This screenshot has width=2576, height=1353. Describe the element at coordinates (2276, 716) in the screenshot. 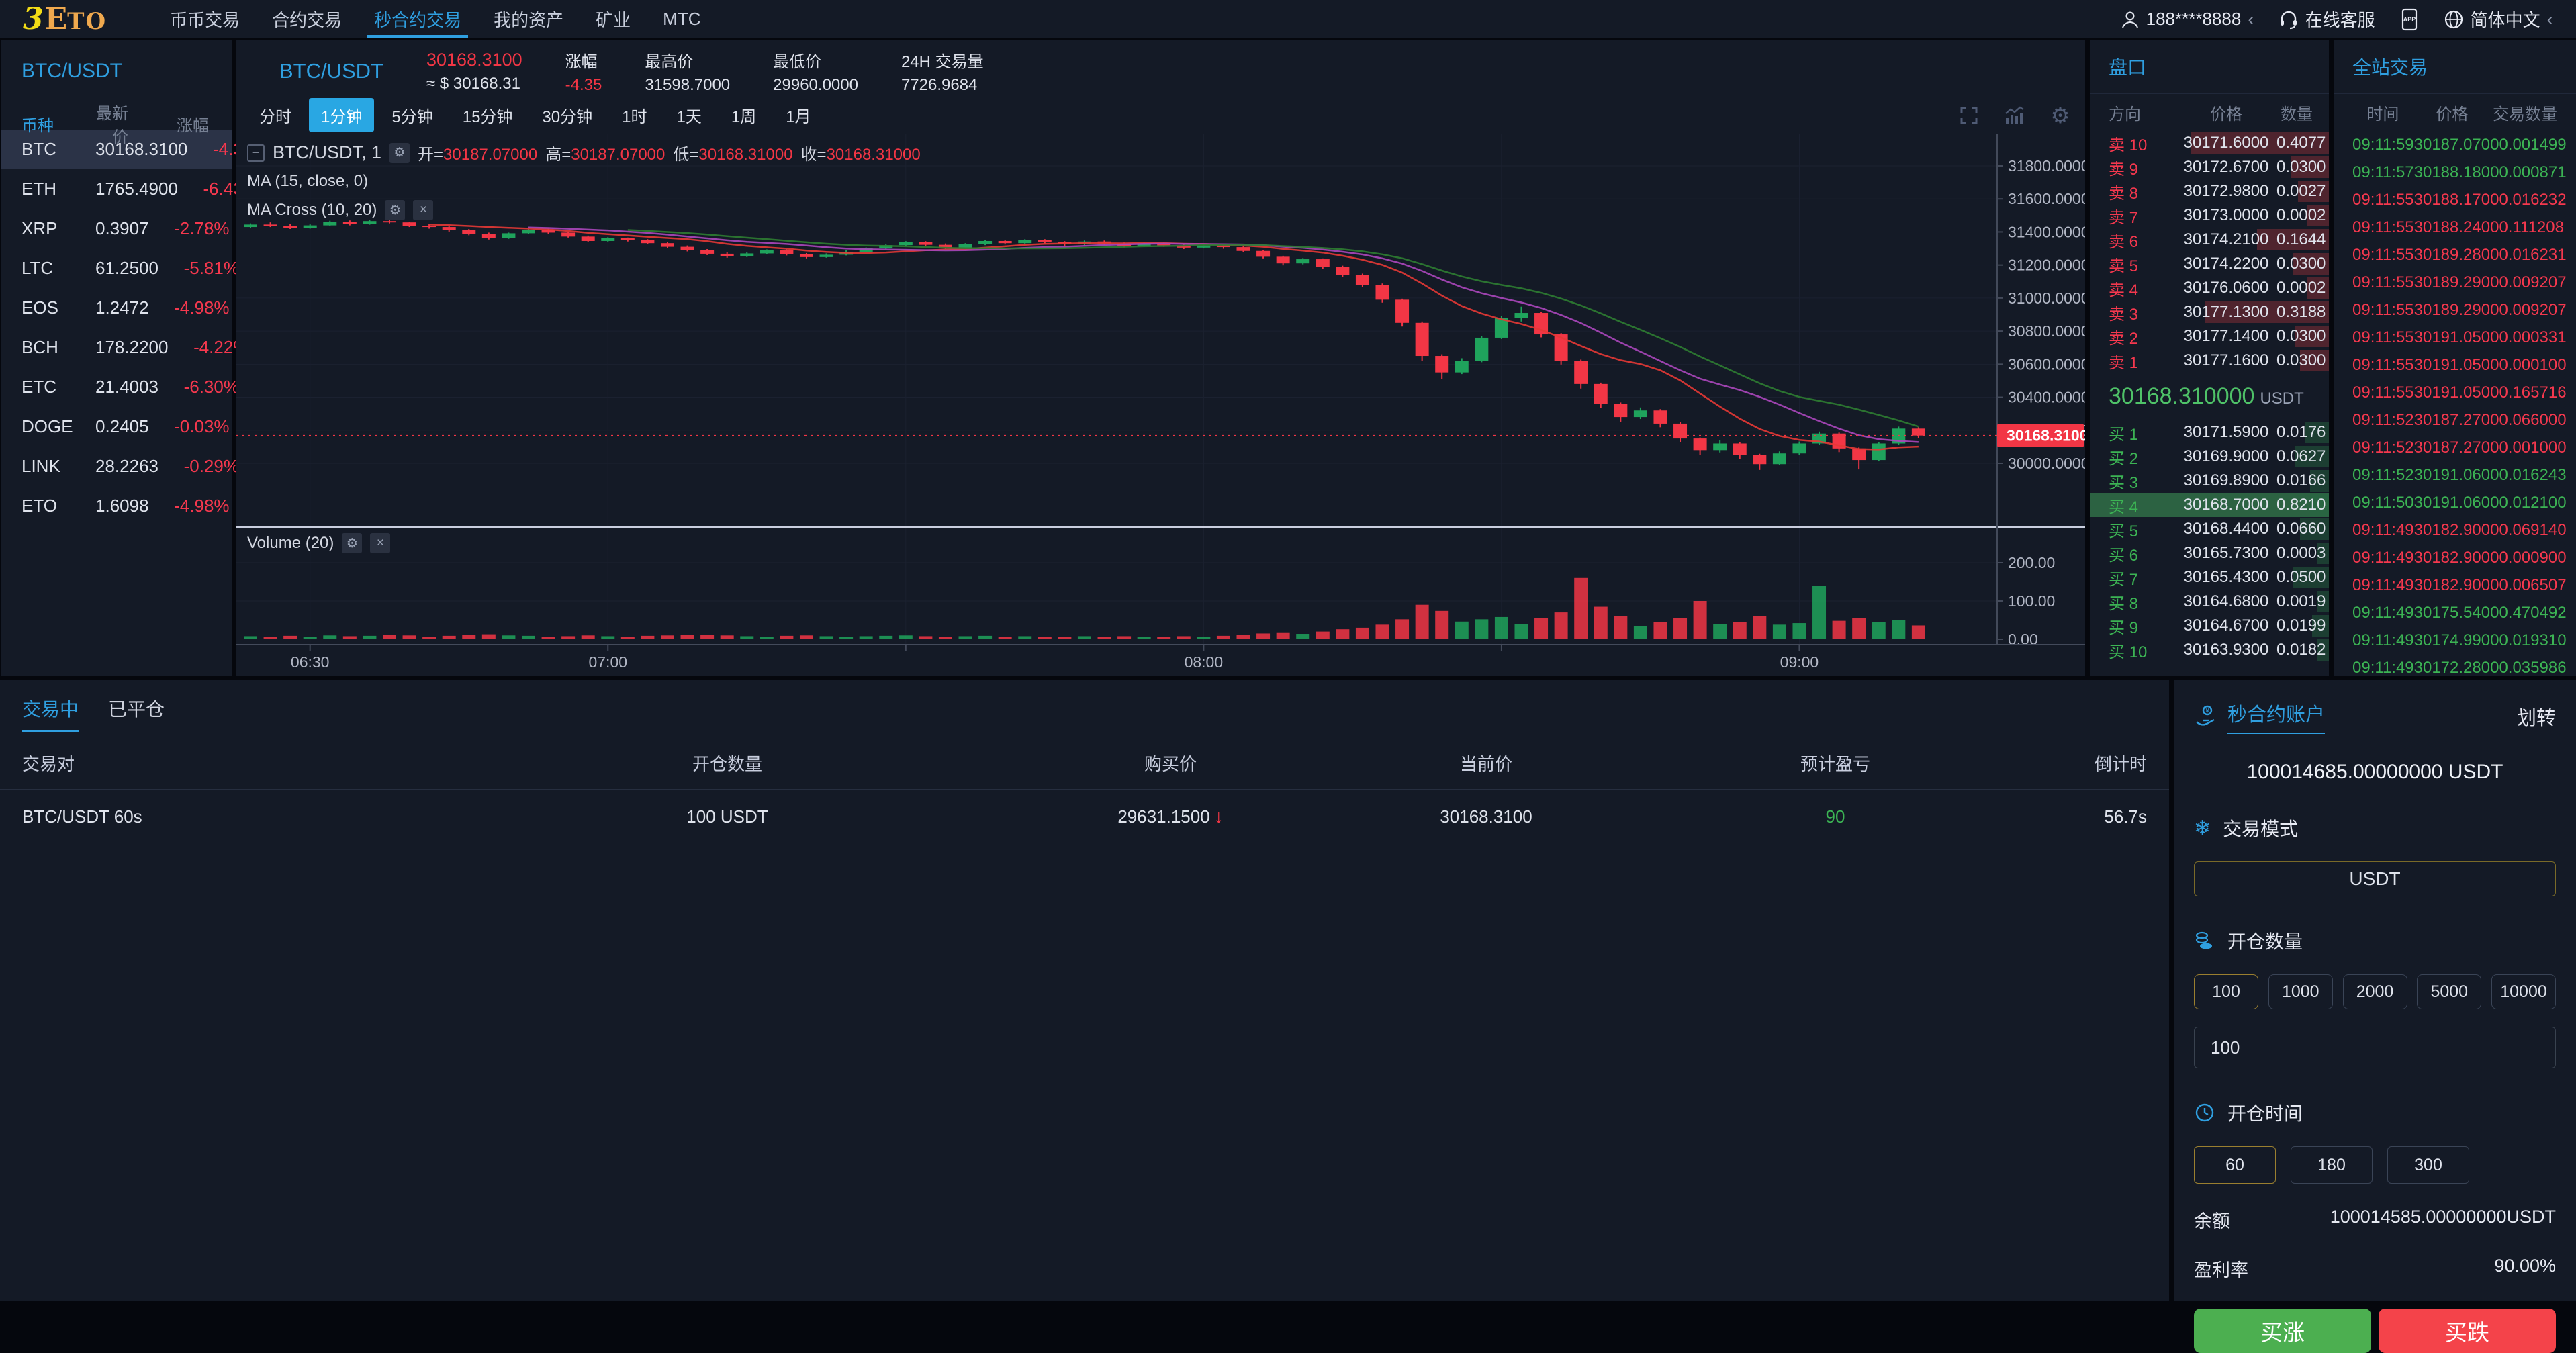

I see `account-title-link: 秒合约账户` at that location.